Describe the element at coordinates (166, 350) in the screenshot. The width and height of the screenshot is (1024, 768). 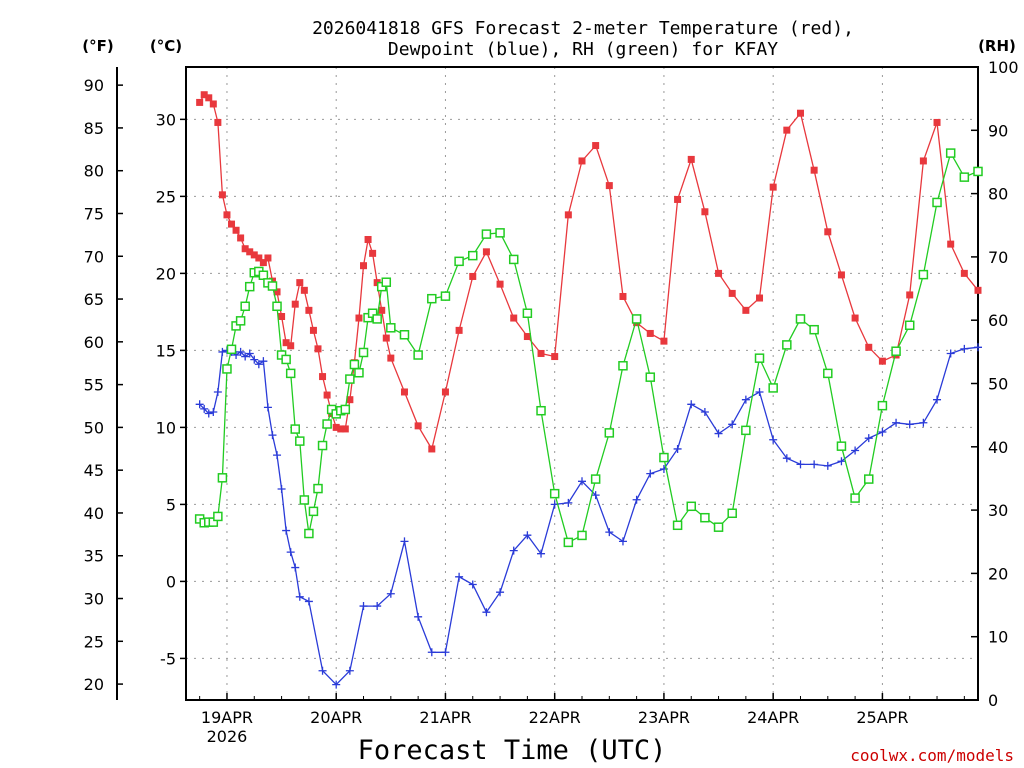
I see `celsius-tick-label: 15` at that location.